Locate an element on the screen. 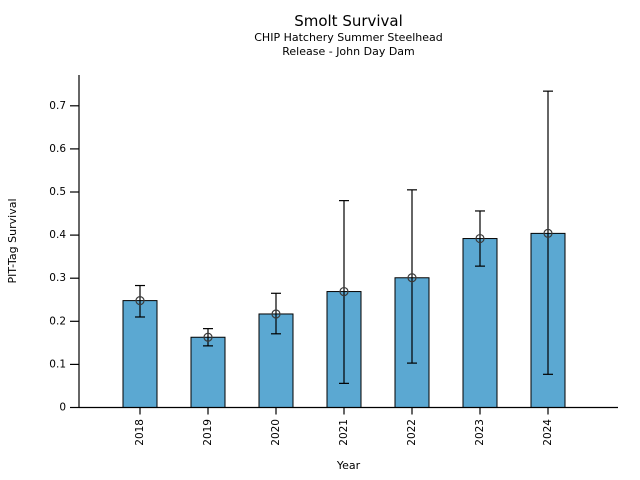 The width and height of the screenshot is (640, 480). x-tick-label: 2020 is located at coordinates (276, 432).